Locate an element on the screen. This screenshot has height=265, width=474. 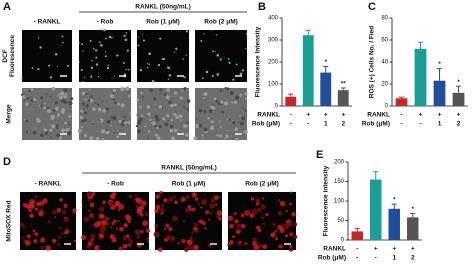
panel-letter: C is located at coordinates (372, 7).